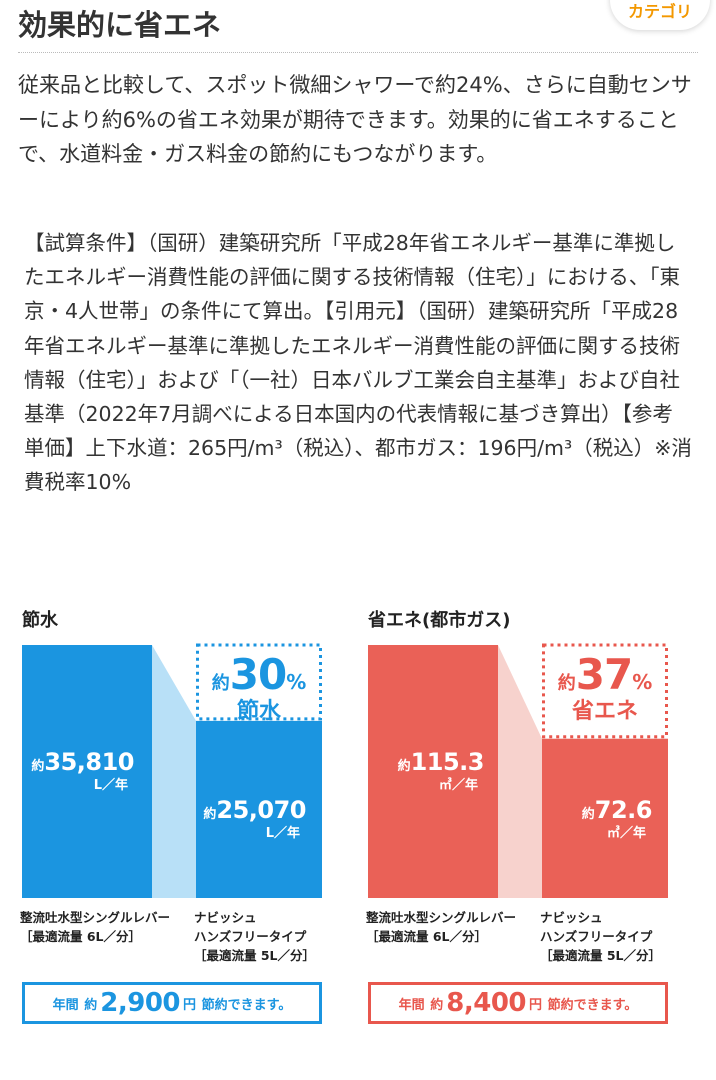 Image resolution: width=716 pixels, height=1080 pixels. Describe the element at coordinates (486, 1003) in the screenshot. I see `gas-saving-amount: 8,400` at that location.